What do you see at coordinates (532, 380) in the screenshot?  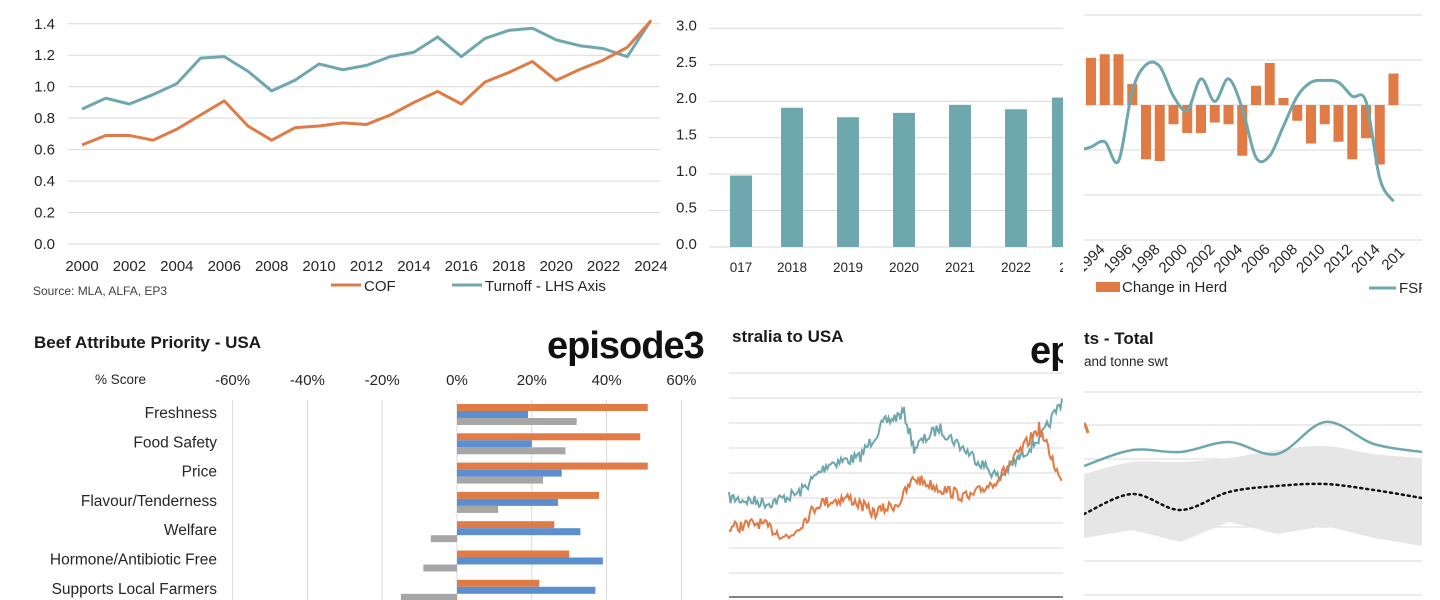 I see `x-axis-tick: 20%` at bounding box center [532, 380].